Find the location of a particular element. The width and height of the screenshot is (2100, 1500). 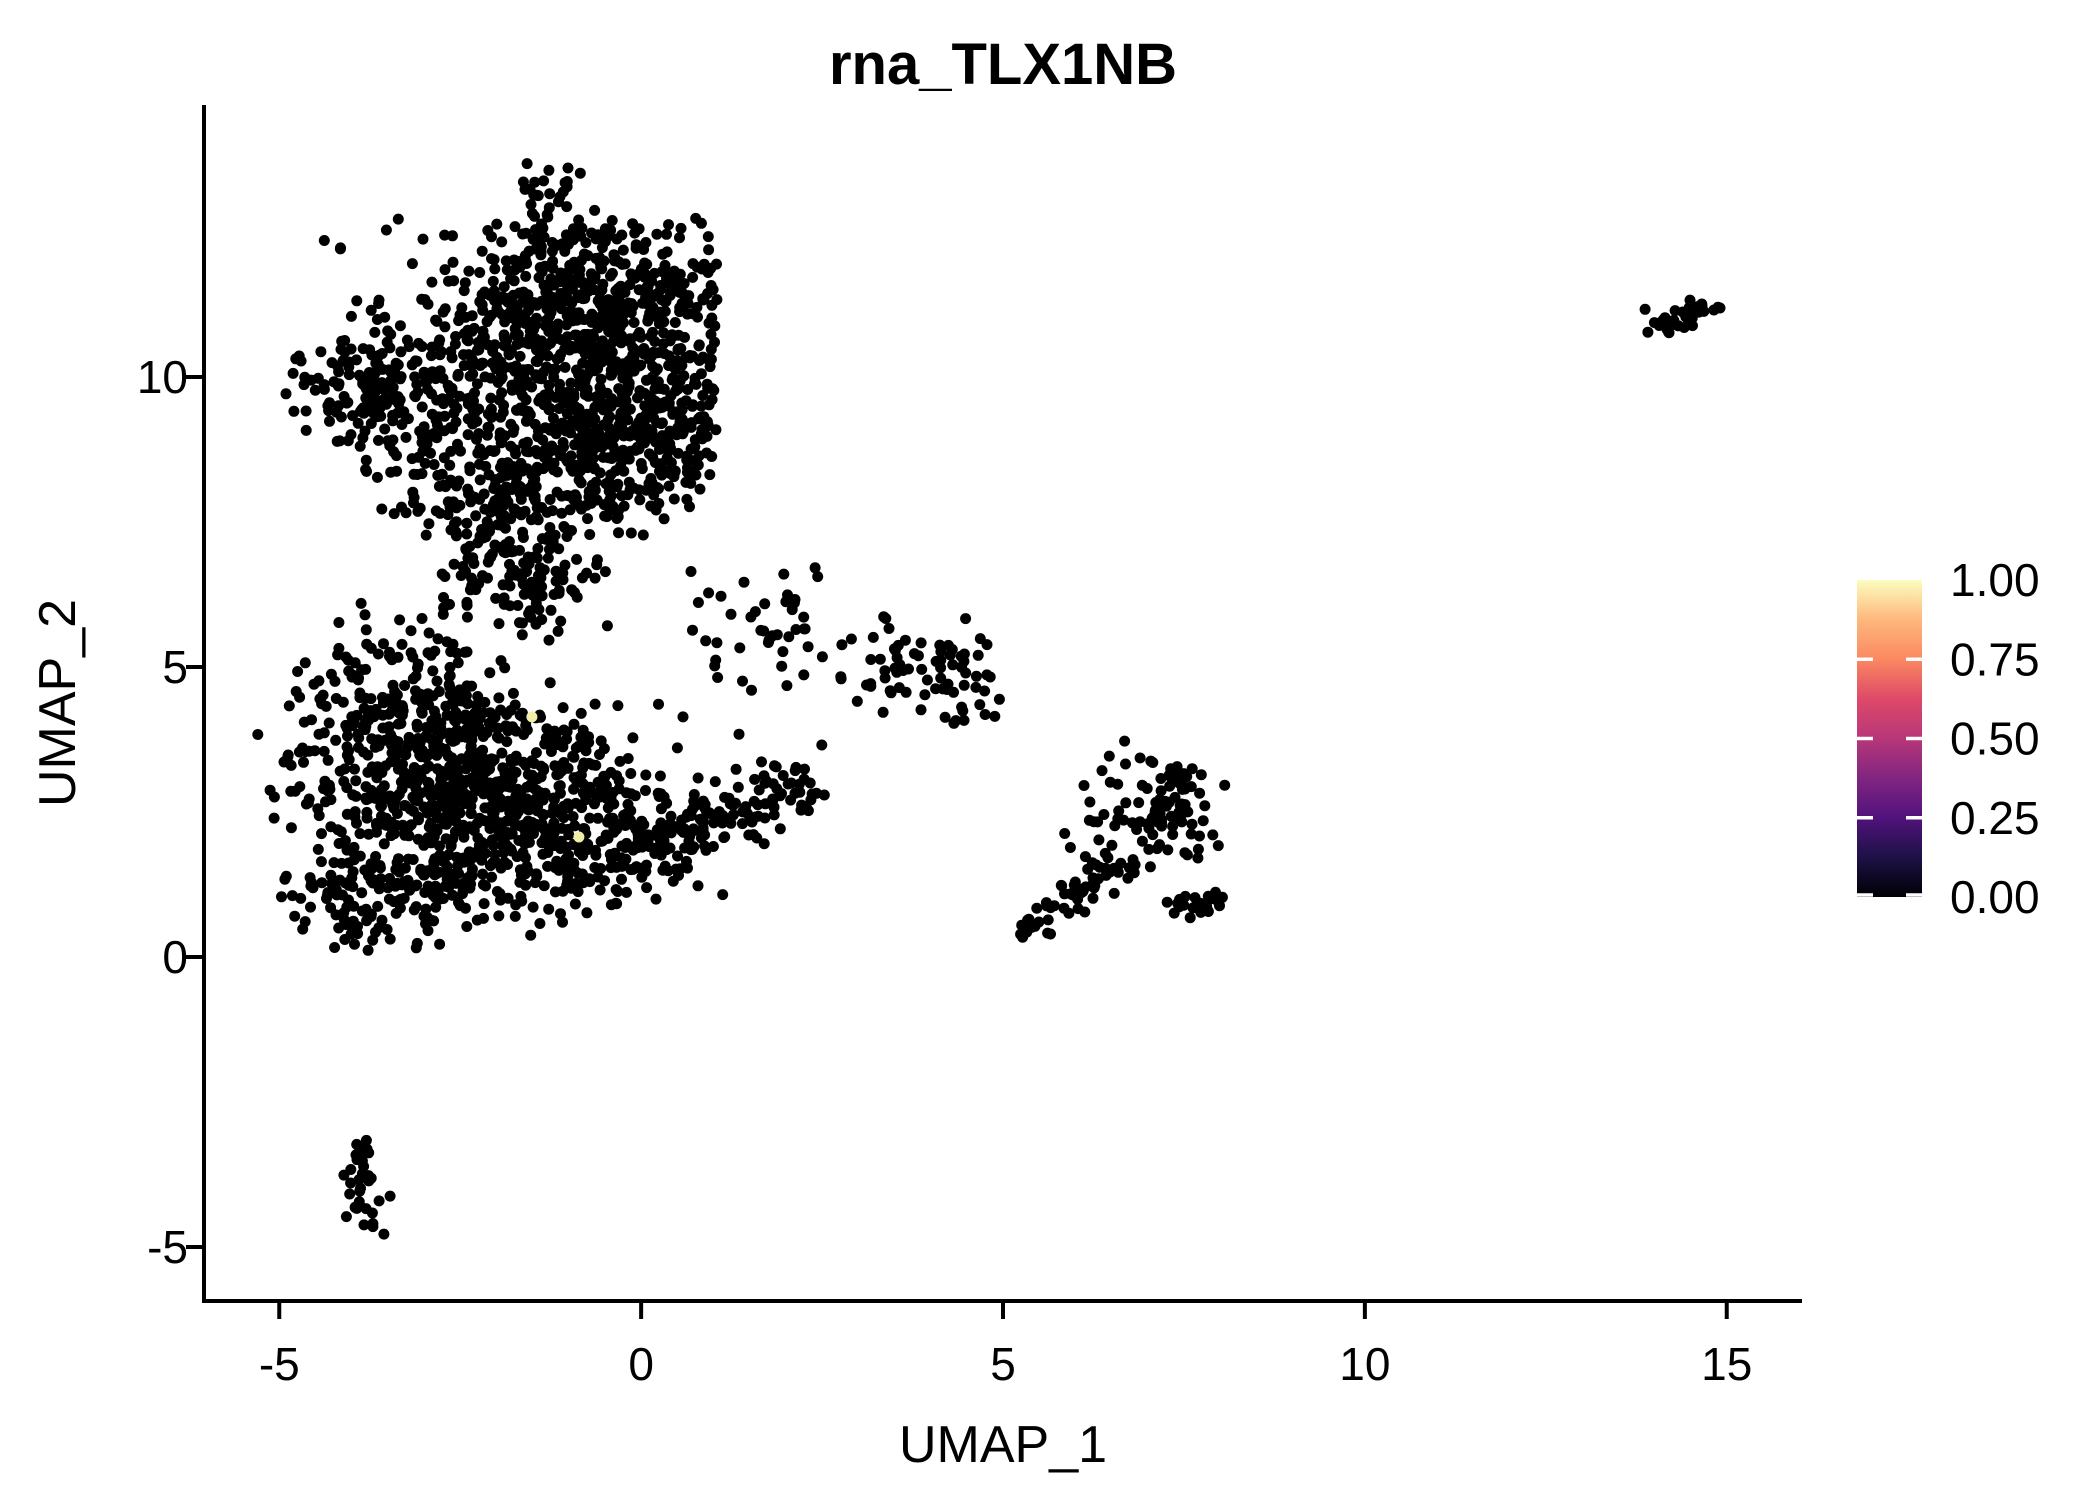

colorbar-label: 0.75 is located at coordinates (1995, 659).